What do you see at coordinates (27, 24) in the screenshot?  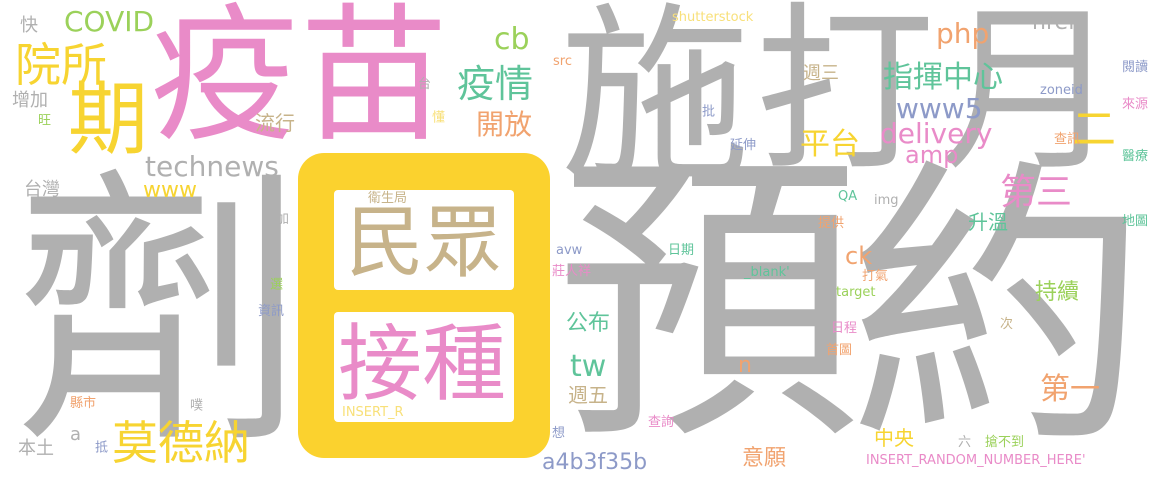 I see `word-kuai: 快` at bounding box center [27, 24].